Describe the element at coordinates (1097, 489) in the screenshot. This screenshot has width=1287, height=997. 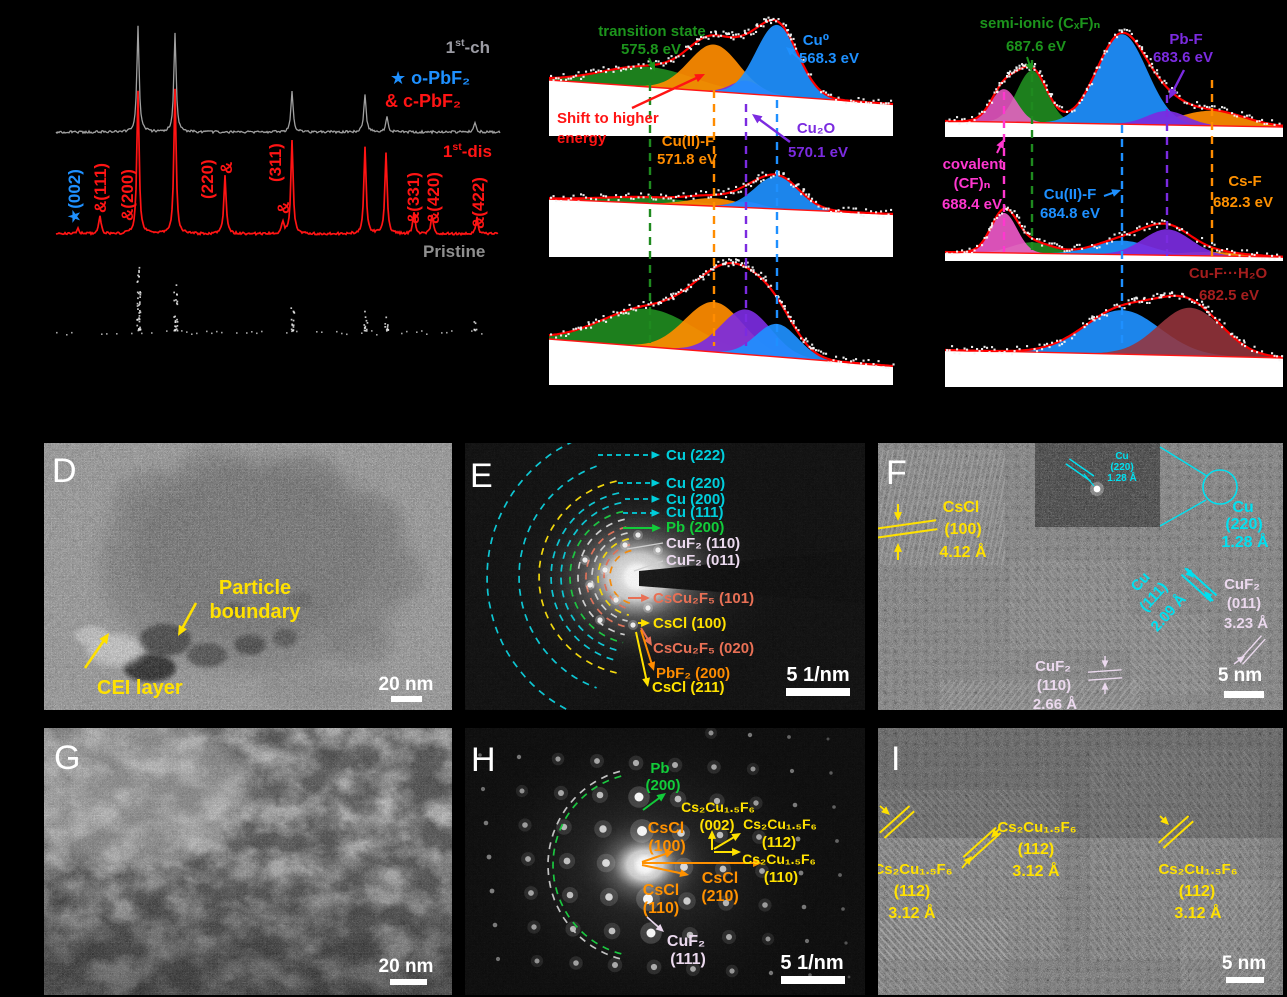
I see `fft-spot` at that location.